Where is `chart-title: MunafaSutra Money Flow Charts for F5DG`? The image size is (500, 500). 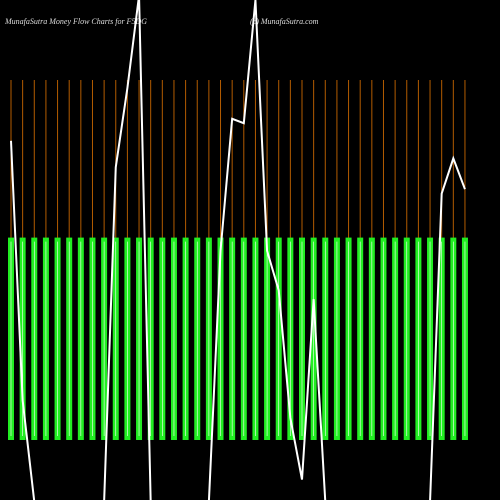
chart-title: MunafaSutra Money Flow Charts for F5DG is located at coordinates (75, 21).